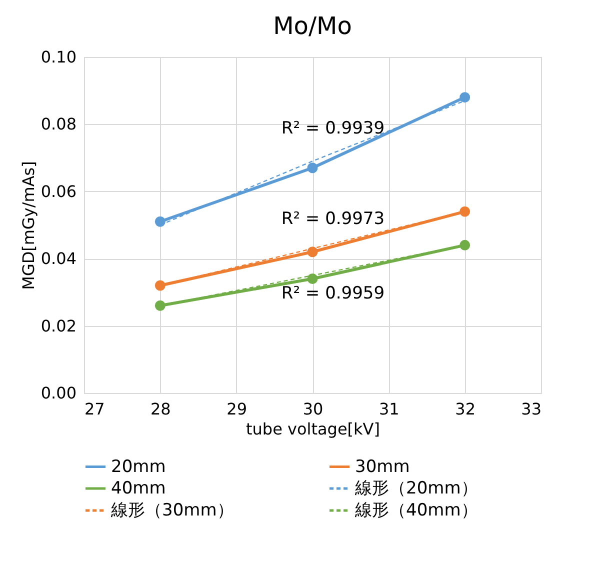  I want to click on legend-label: 線形（40mm）, so click(416, 510).